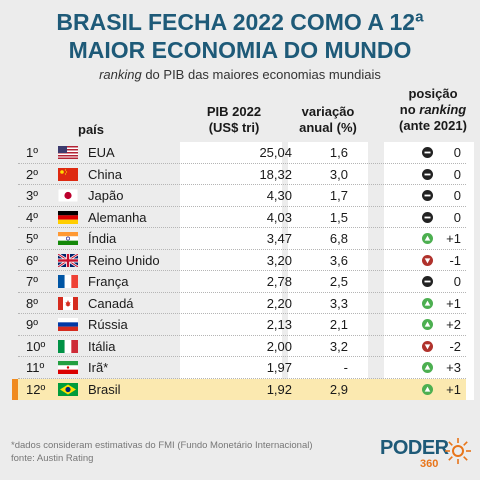 The height and width of the screenshot is (480, 480). What do you see at coordinates (101, 152) in the screenshot?
I see `country-name: EUA` at bounding box center [101, 152].